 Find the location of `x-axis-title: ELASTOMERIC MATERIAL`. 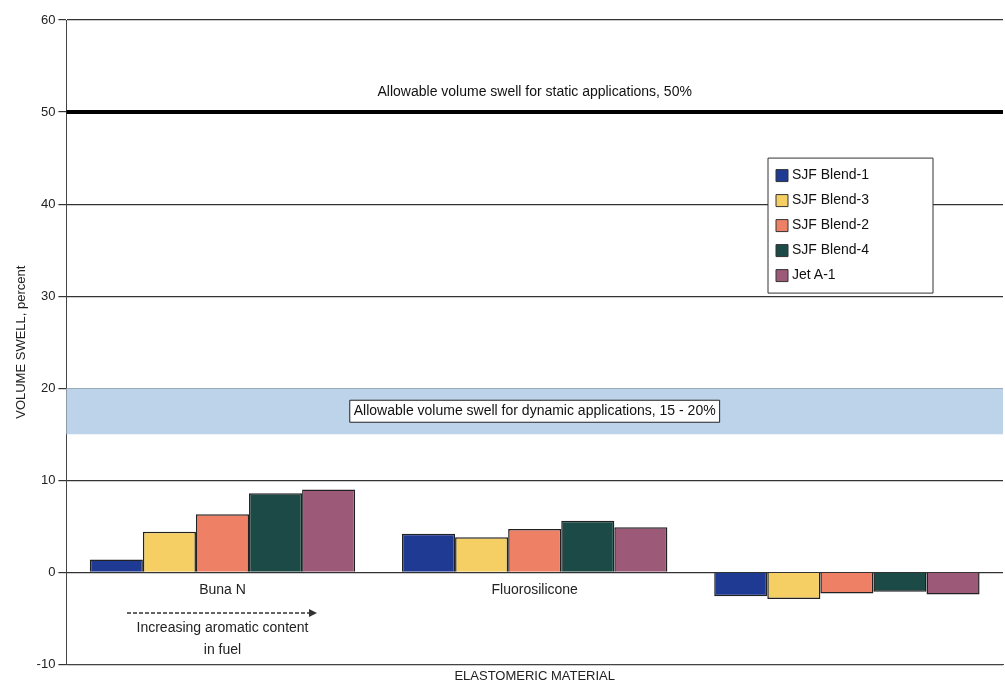

x-axis-title: ELASTOMERIC MATERIAL is located at coordinates (534, 675).